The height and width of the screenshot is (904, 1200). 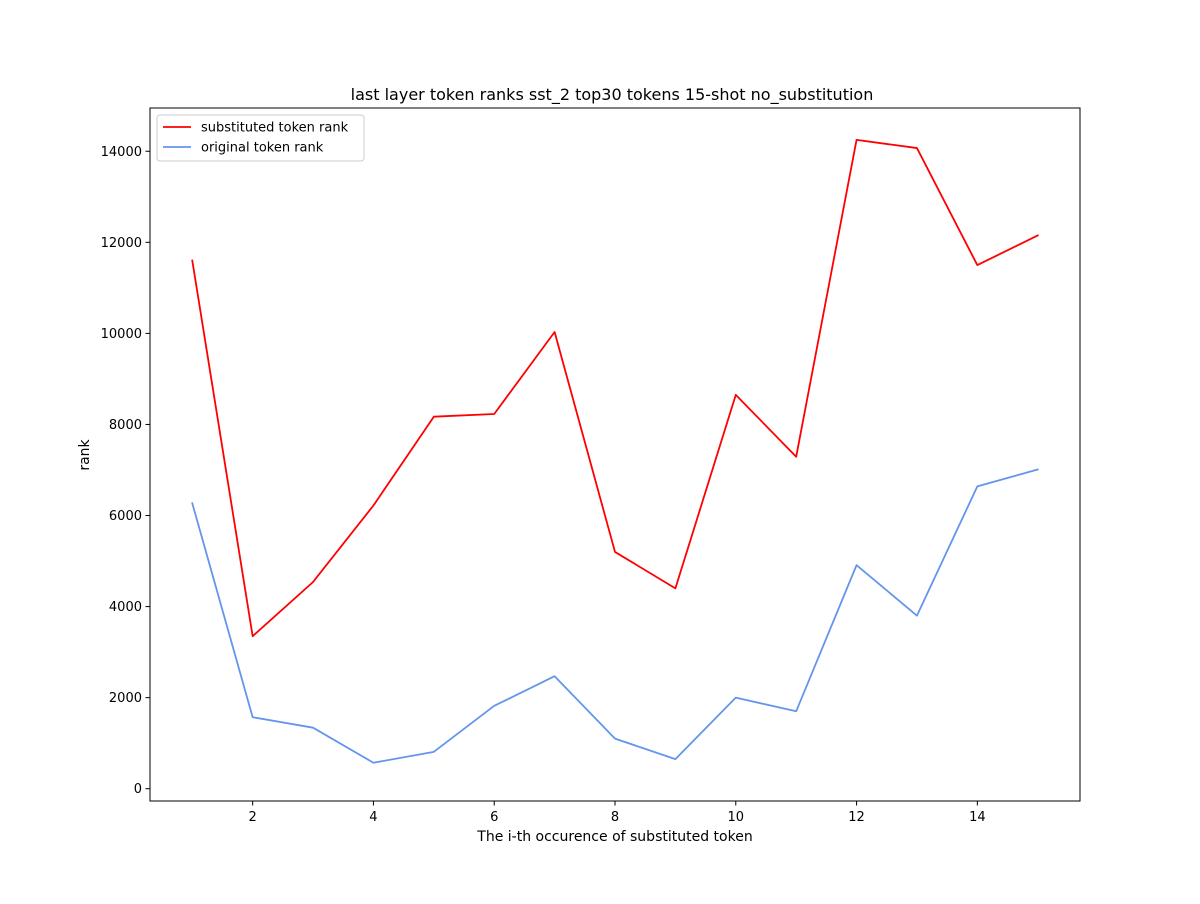 I want to click on x-tick-label: 12, so click(x=856, y=817).